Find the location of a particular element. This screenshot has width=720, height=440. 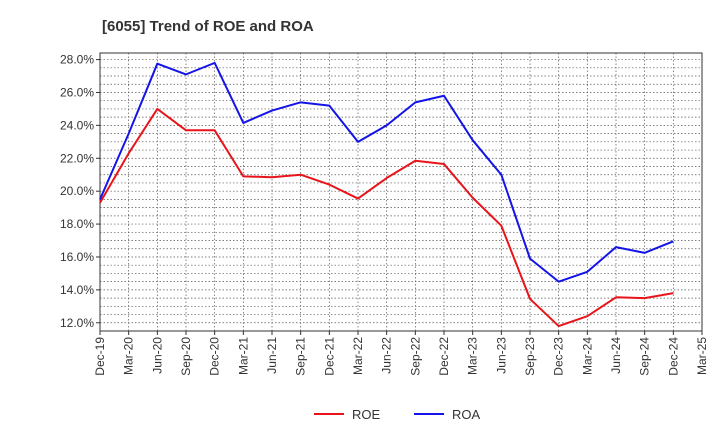

x-tick-label: Sep-24 is located at coordinates (645, 356).